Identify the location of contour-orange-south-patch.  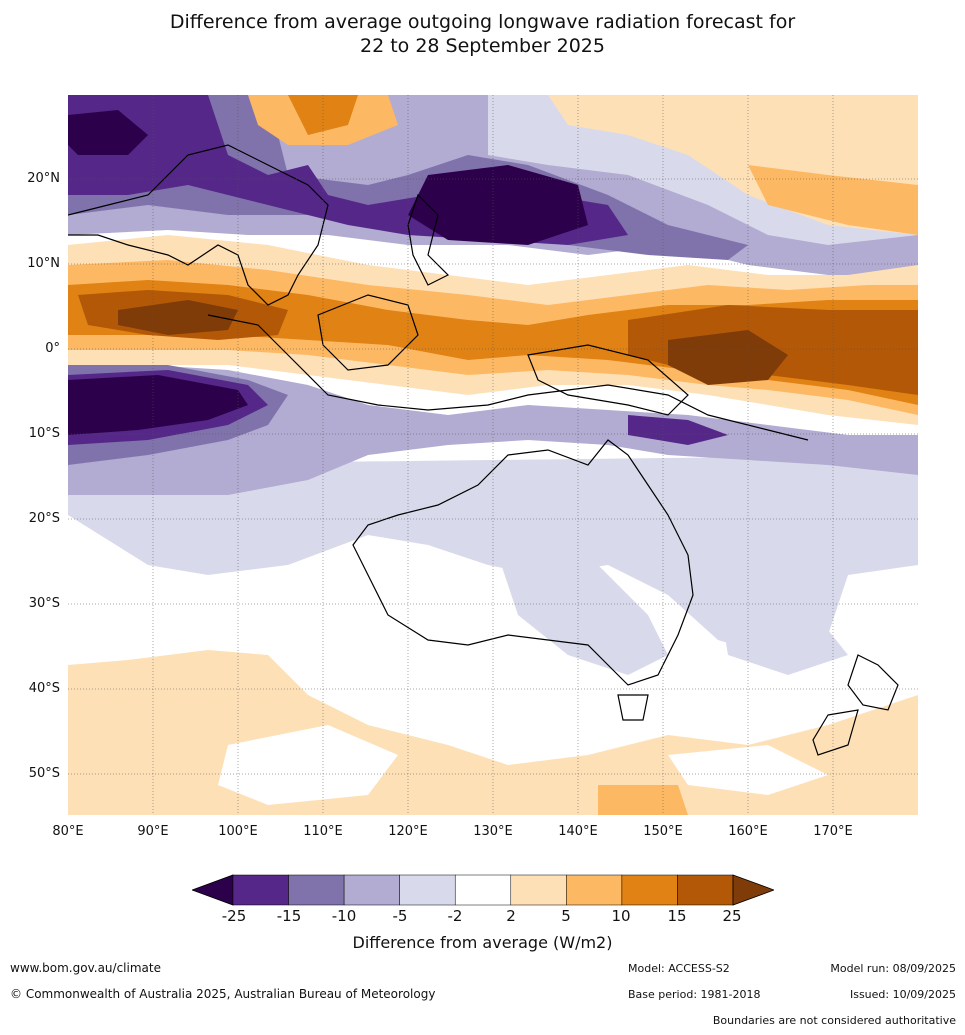
(643, 800).